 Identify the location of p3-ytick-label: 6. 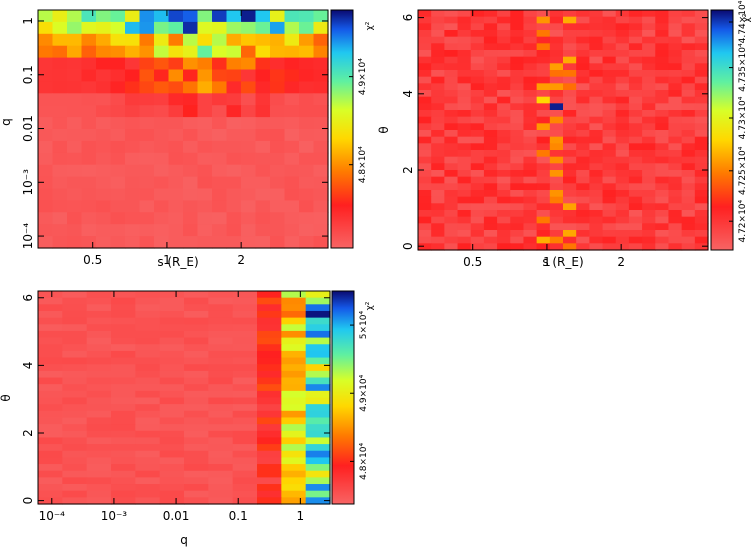
(28, 298).